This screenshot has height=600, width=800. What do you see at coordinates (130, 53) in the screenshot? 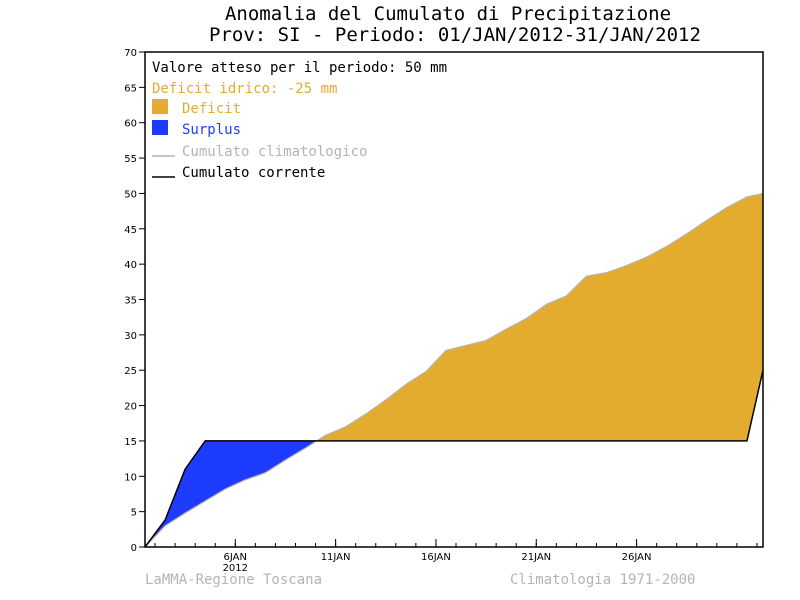
I see `y-tick-label: 70` at bounding box center [130, 53].